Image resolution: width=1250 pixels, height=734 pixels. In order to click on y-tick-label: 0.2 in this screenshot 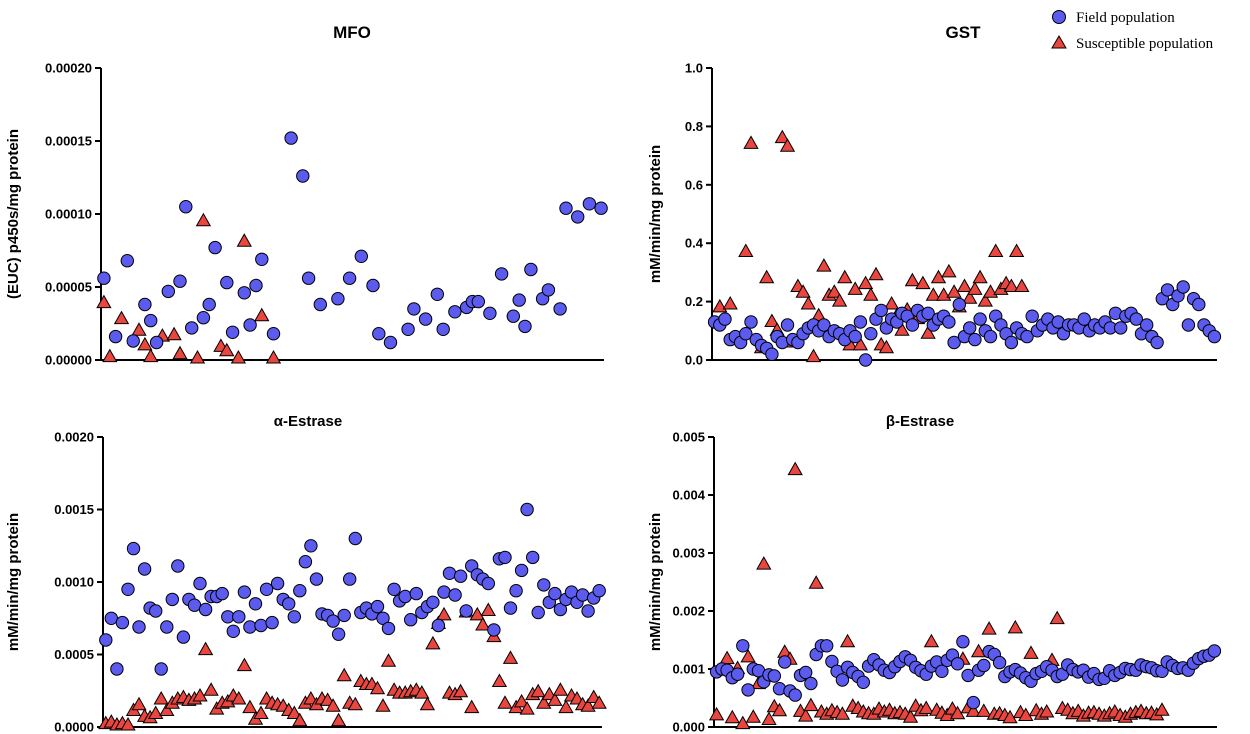, I will do `click(694, 301)`.